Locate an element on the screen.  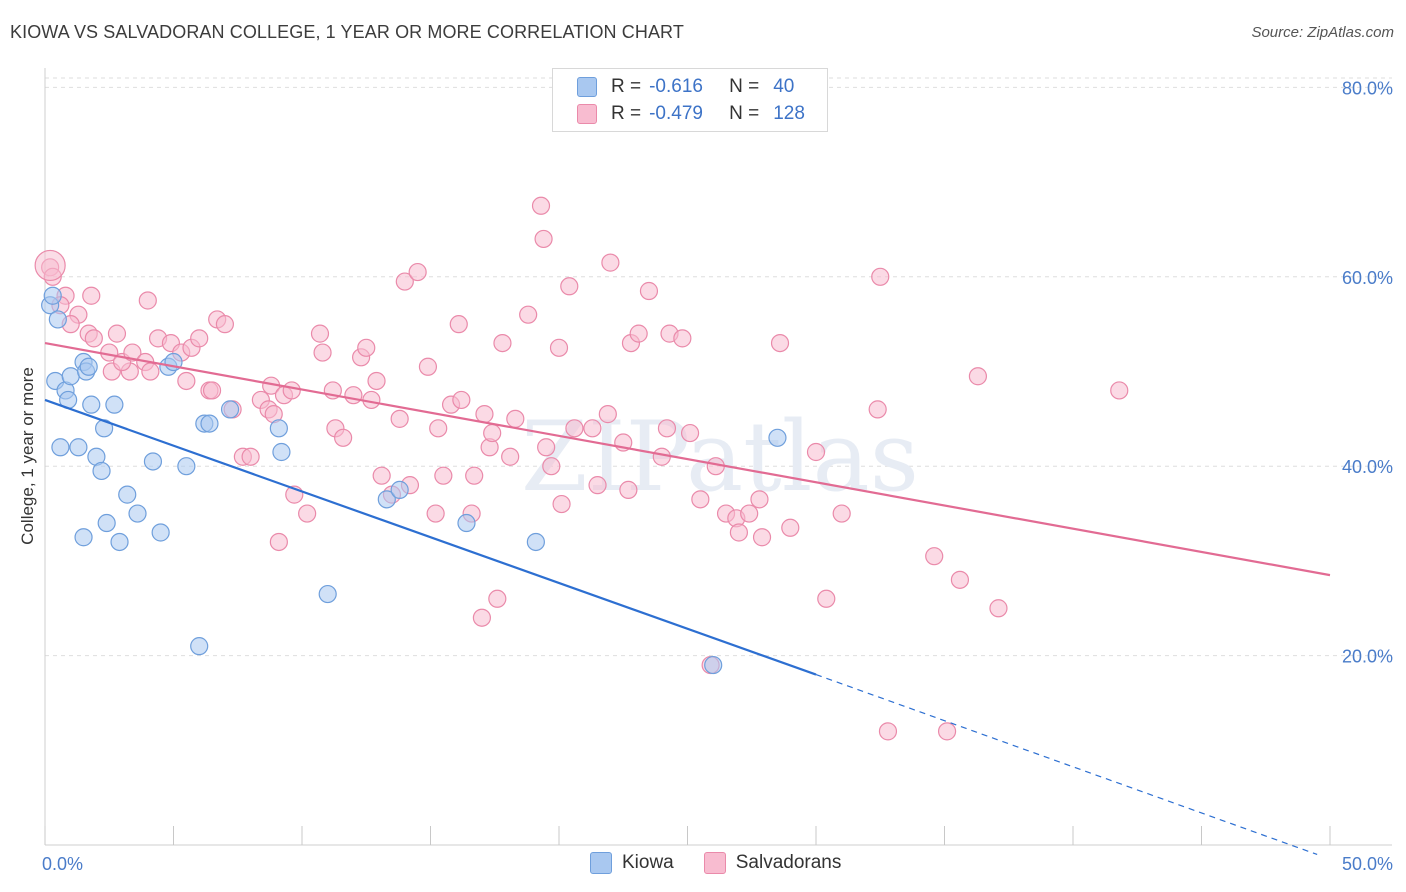
kiowa-trend-extension is located at coordinates (1066, 764).